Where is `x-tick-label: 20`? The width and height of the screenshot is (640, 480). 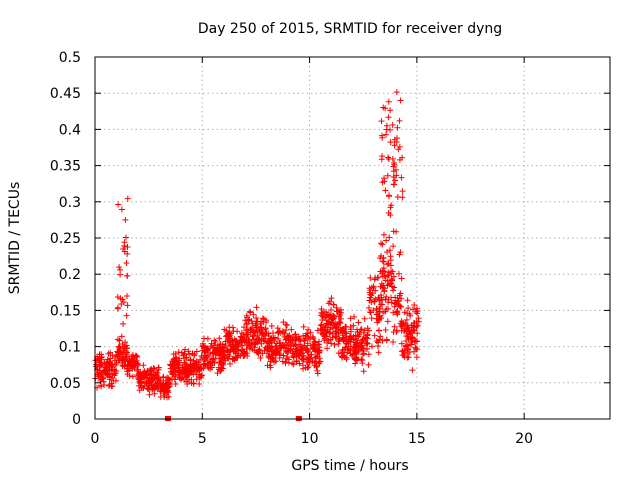 x-tick-label: 20 is located at coordinates (524, 439).